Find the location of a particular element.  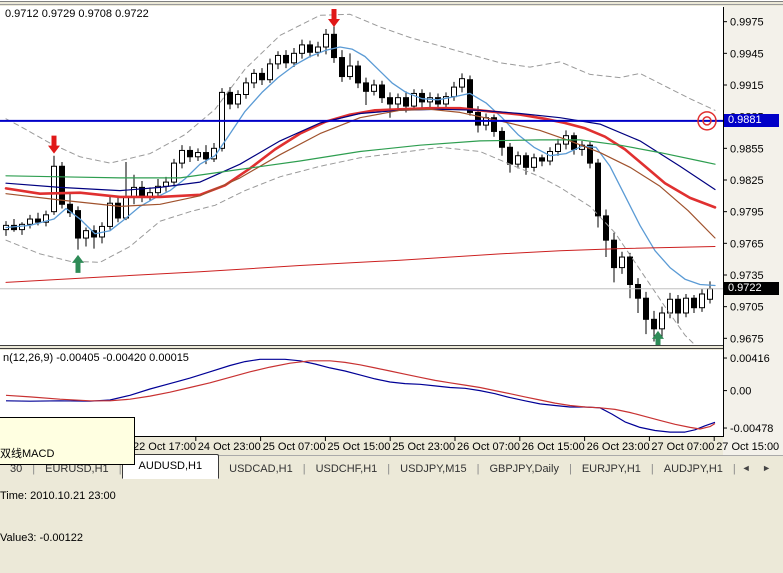

price-tick-label: 0.9855 is located at coordinates (747, 149).